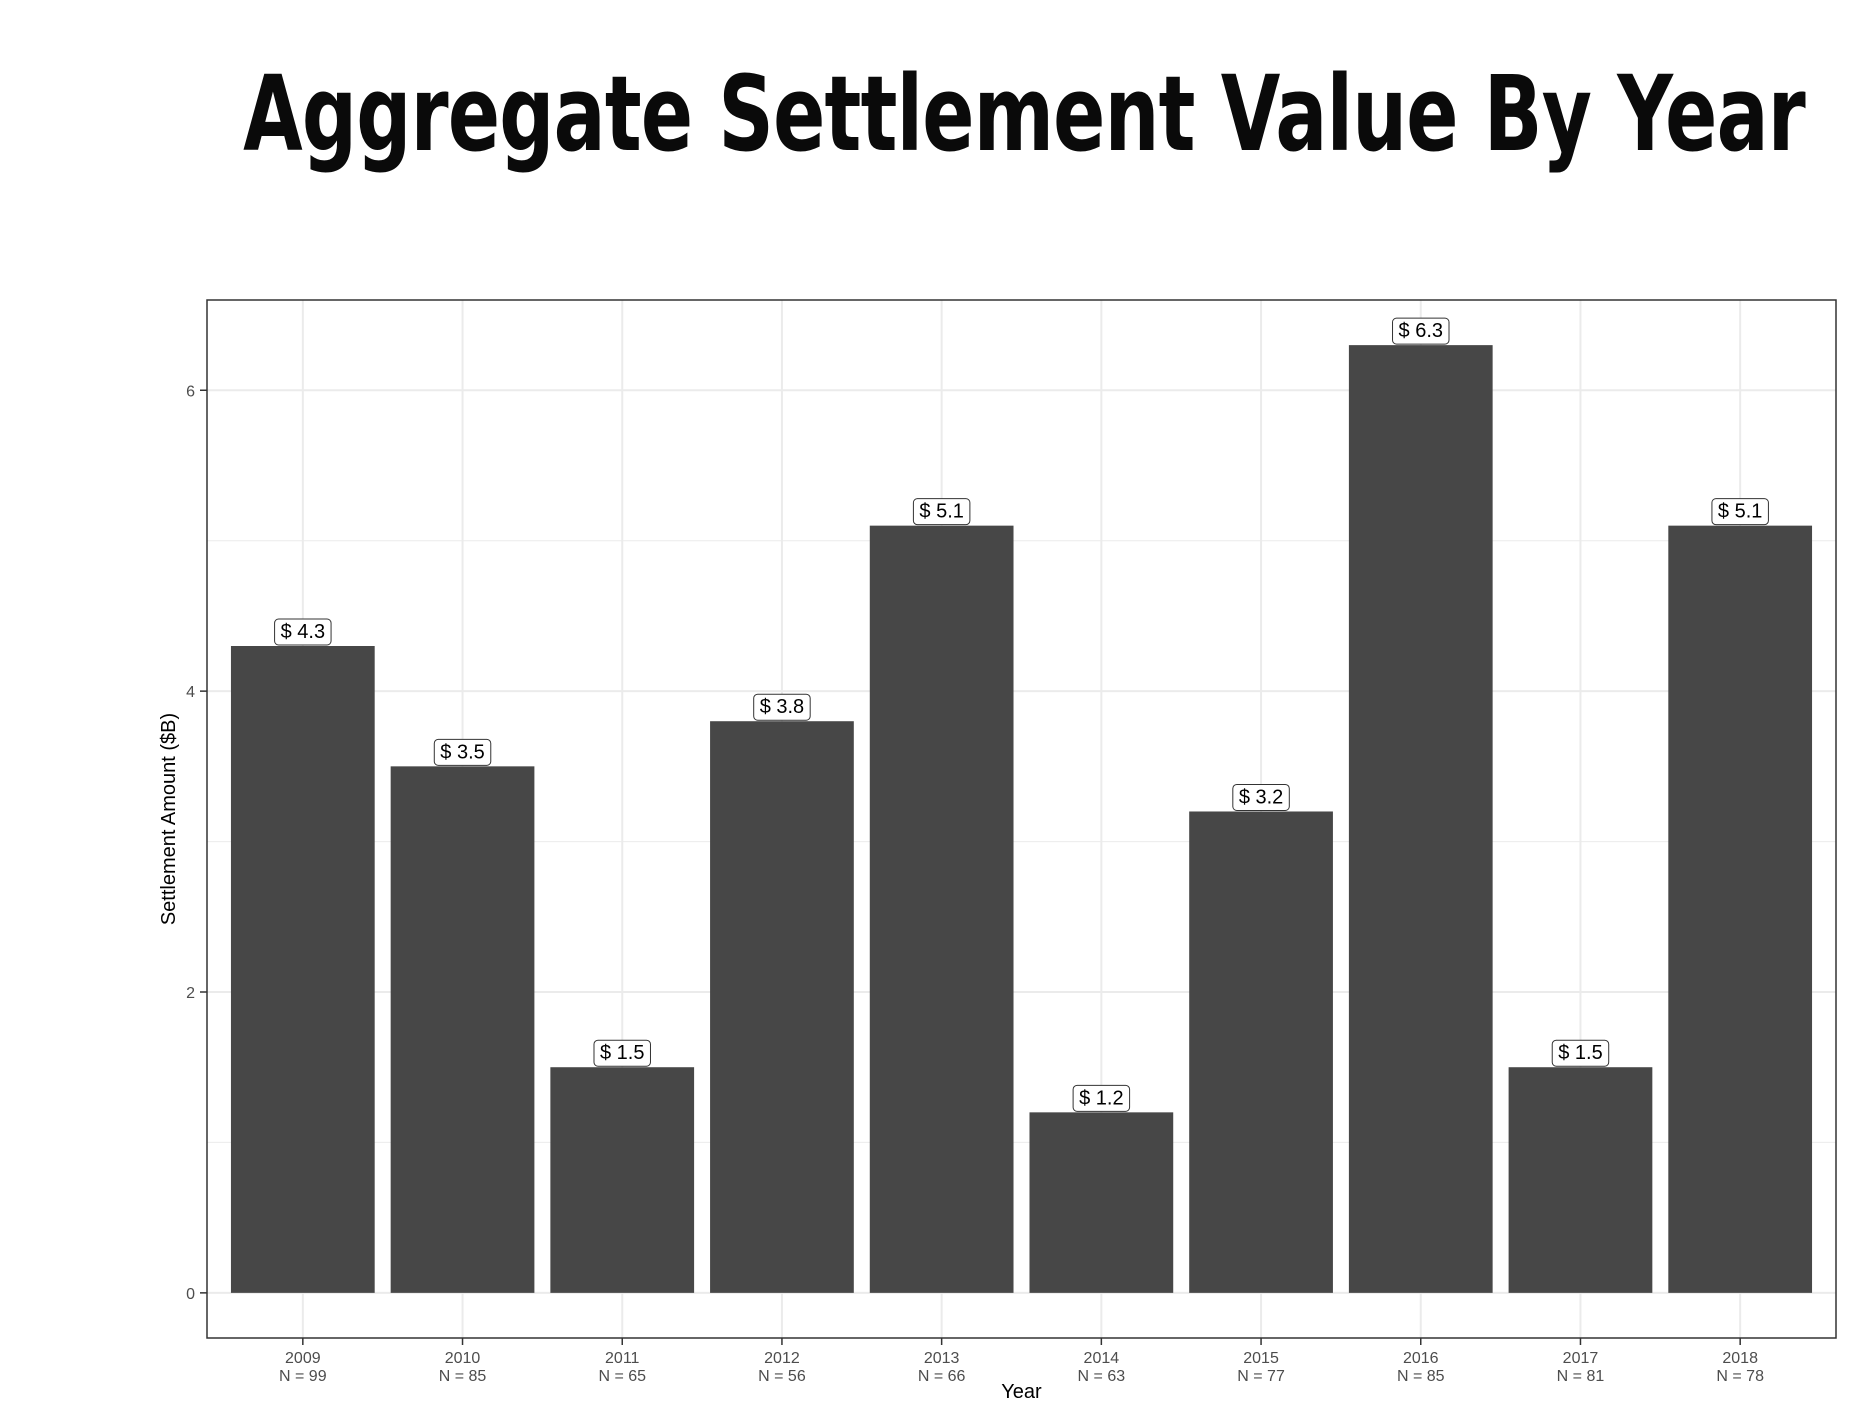  Describe the element at coordinates (1581, 1376) in the screenshot. I see `x-tick-sublabel: N = 81` at that location.